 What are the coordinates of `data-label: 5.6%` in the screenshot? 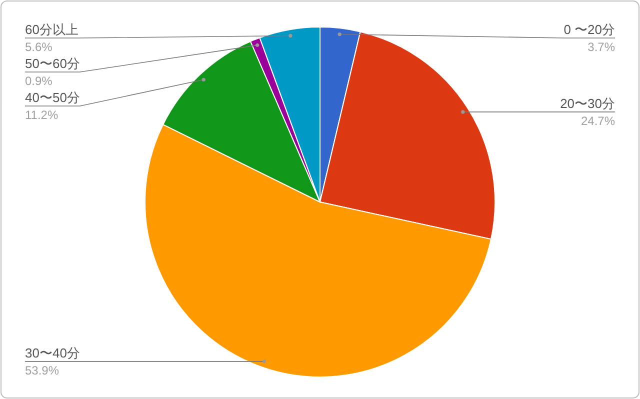 It's located at (39, 47).